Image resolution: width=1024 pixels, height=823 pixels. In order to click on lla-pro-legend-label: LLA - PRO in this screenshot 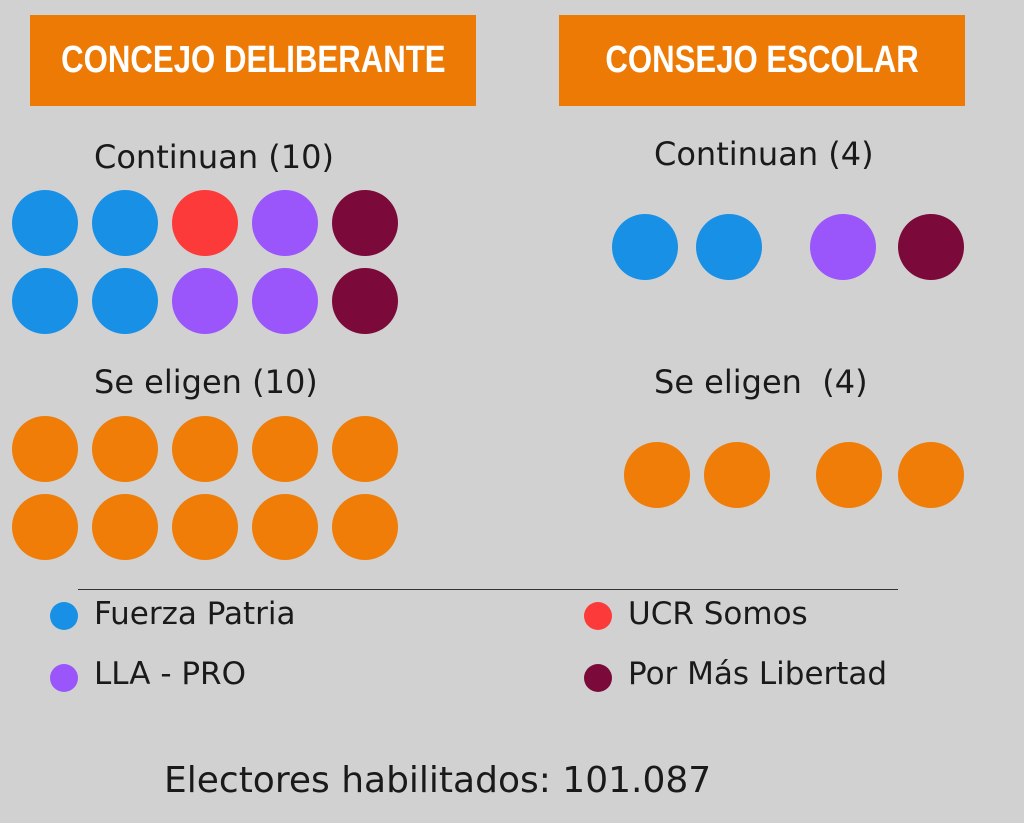, I will do `click(170, 674)`.